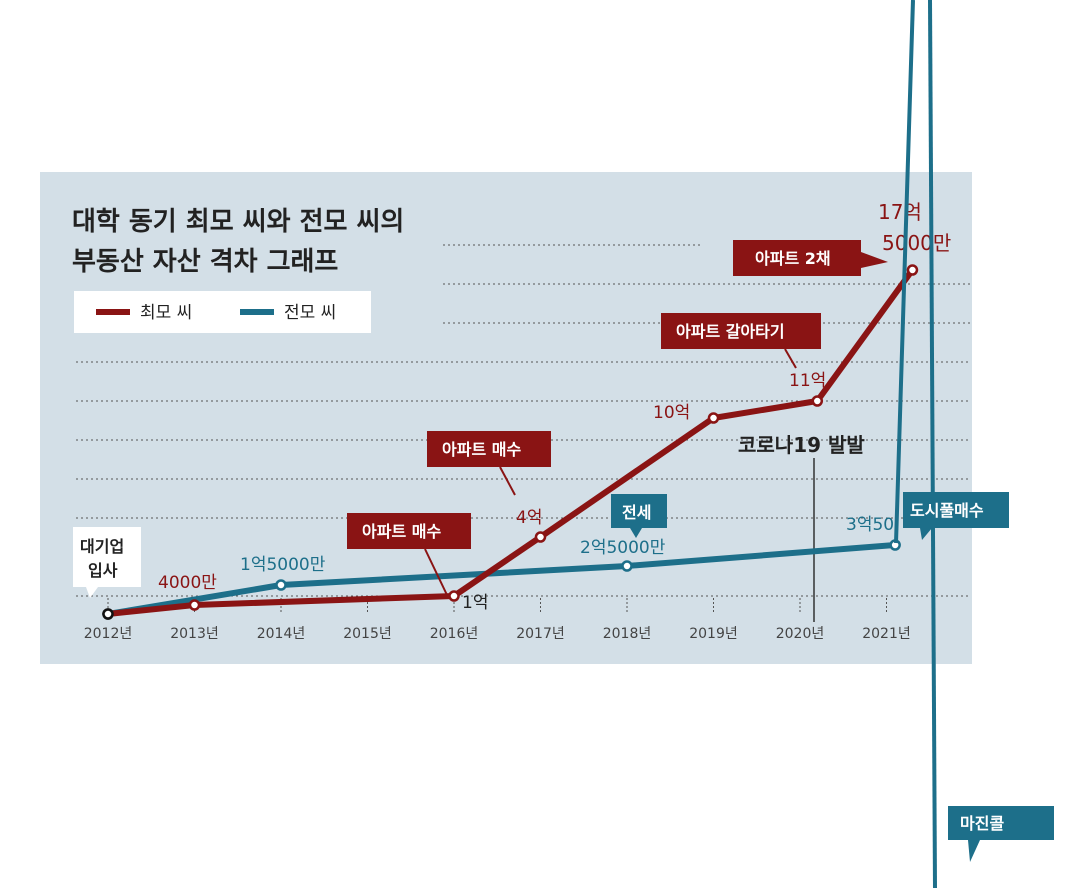  What do you see at coordinates (916, 243) in the screenshot?
I see `value-label-17eok-b: 5000만` at bounding box center [916, 243].